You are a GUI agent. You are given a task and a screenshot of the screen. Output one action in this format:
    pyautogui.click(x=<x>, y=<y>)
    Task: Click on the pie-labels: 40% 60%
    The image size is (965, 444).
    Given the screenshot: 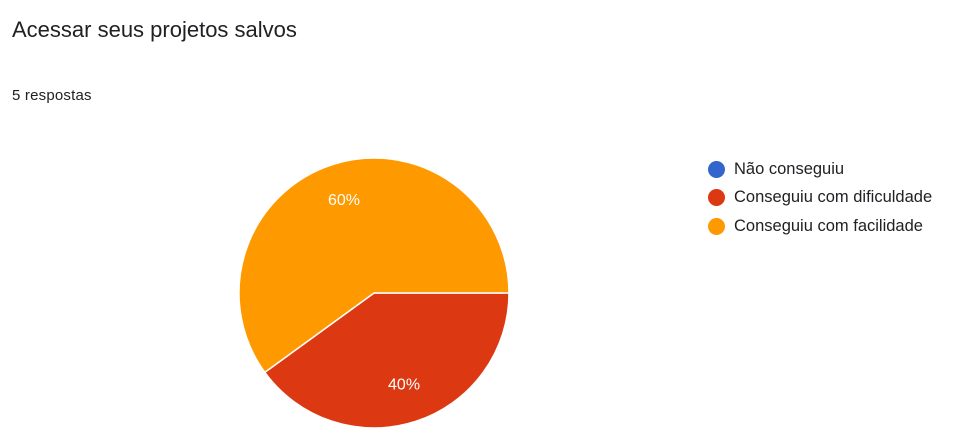 What is the action you would take?
    pyautogui.click(x=374, y=293)
    